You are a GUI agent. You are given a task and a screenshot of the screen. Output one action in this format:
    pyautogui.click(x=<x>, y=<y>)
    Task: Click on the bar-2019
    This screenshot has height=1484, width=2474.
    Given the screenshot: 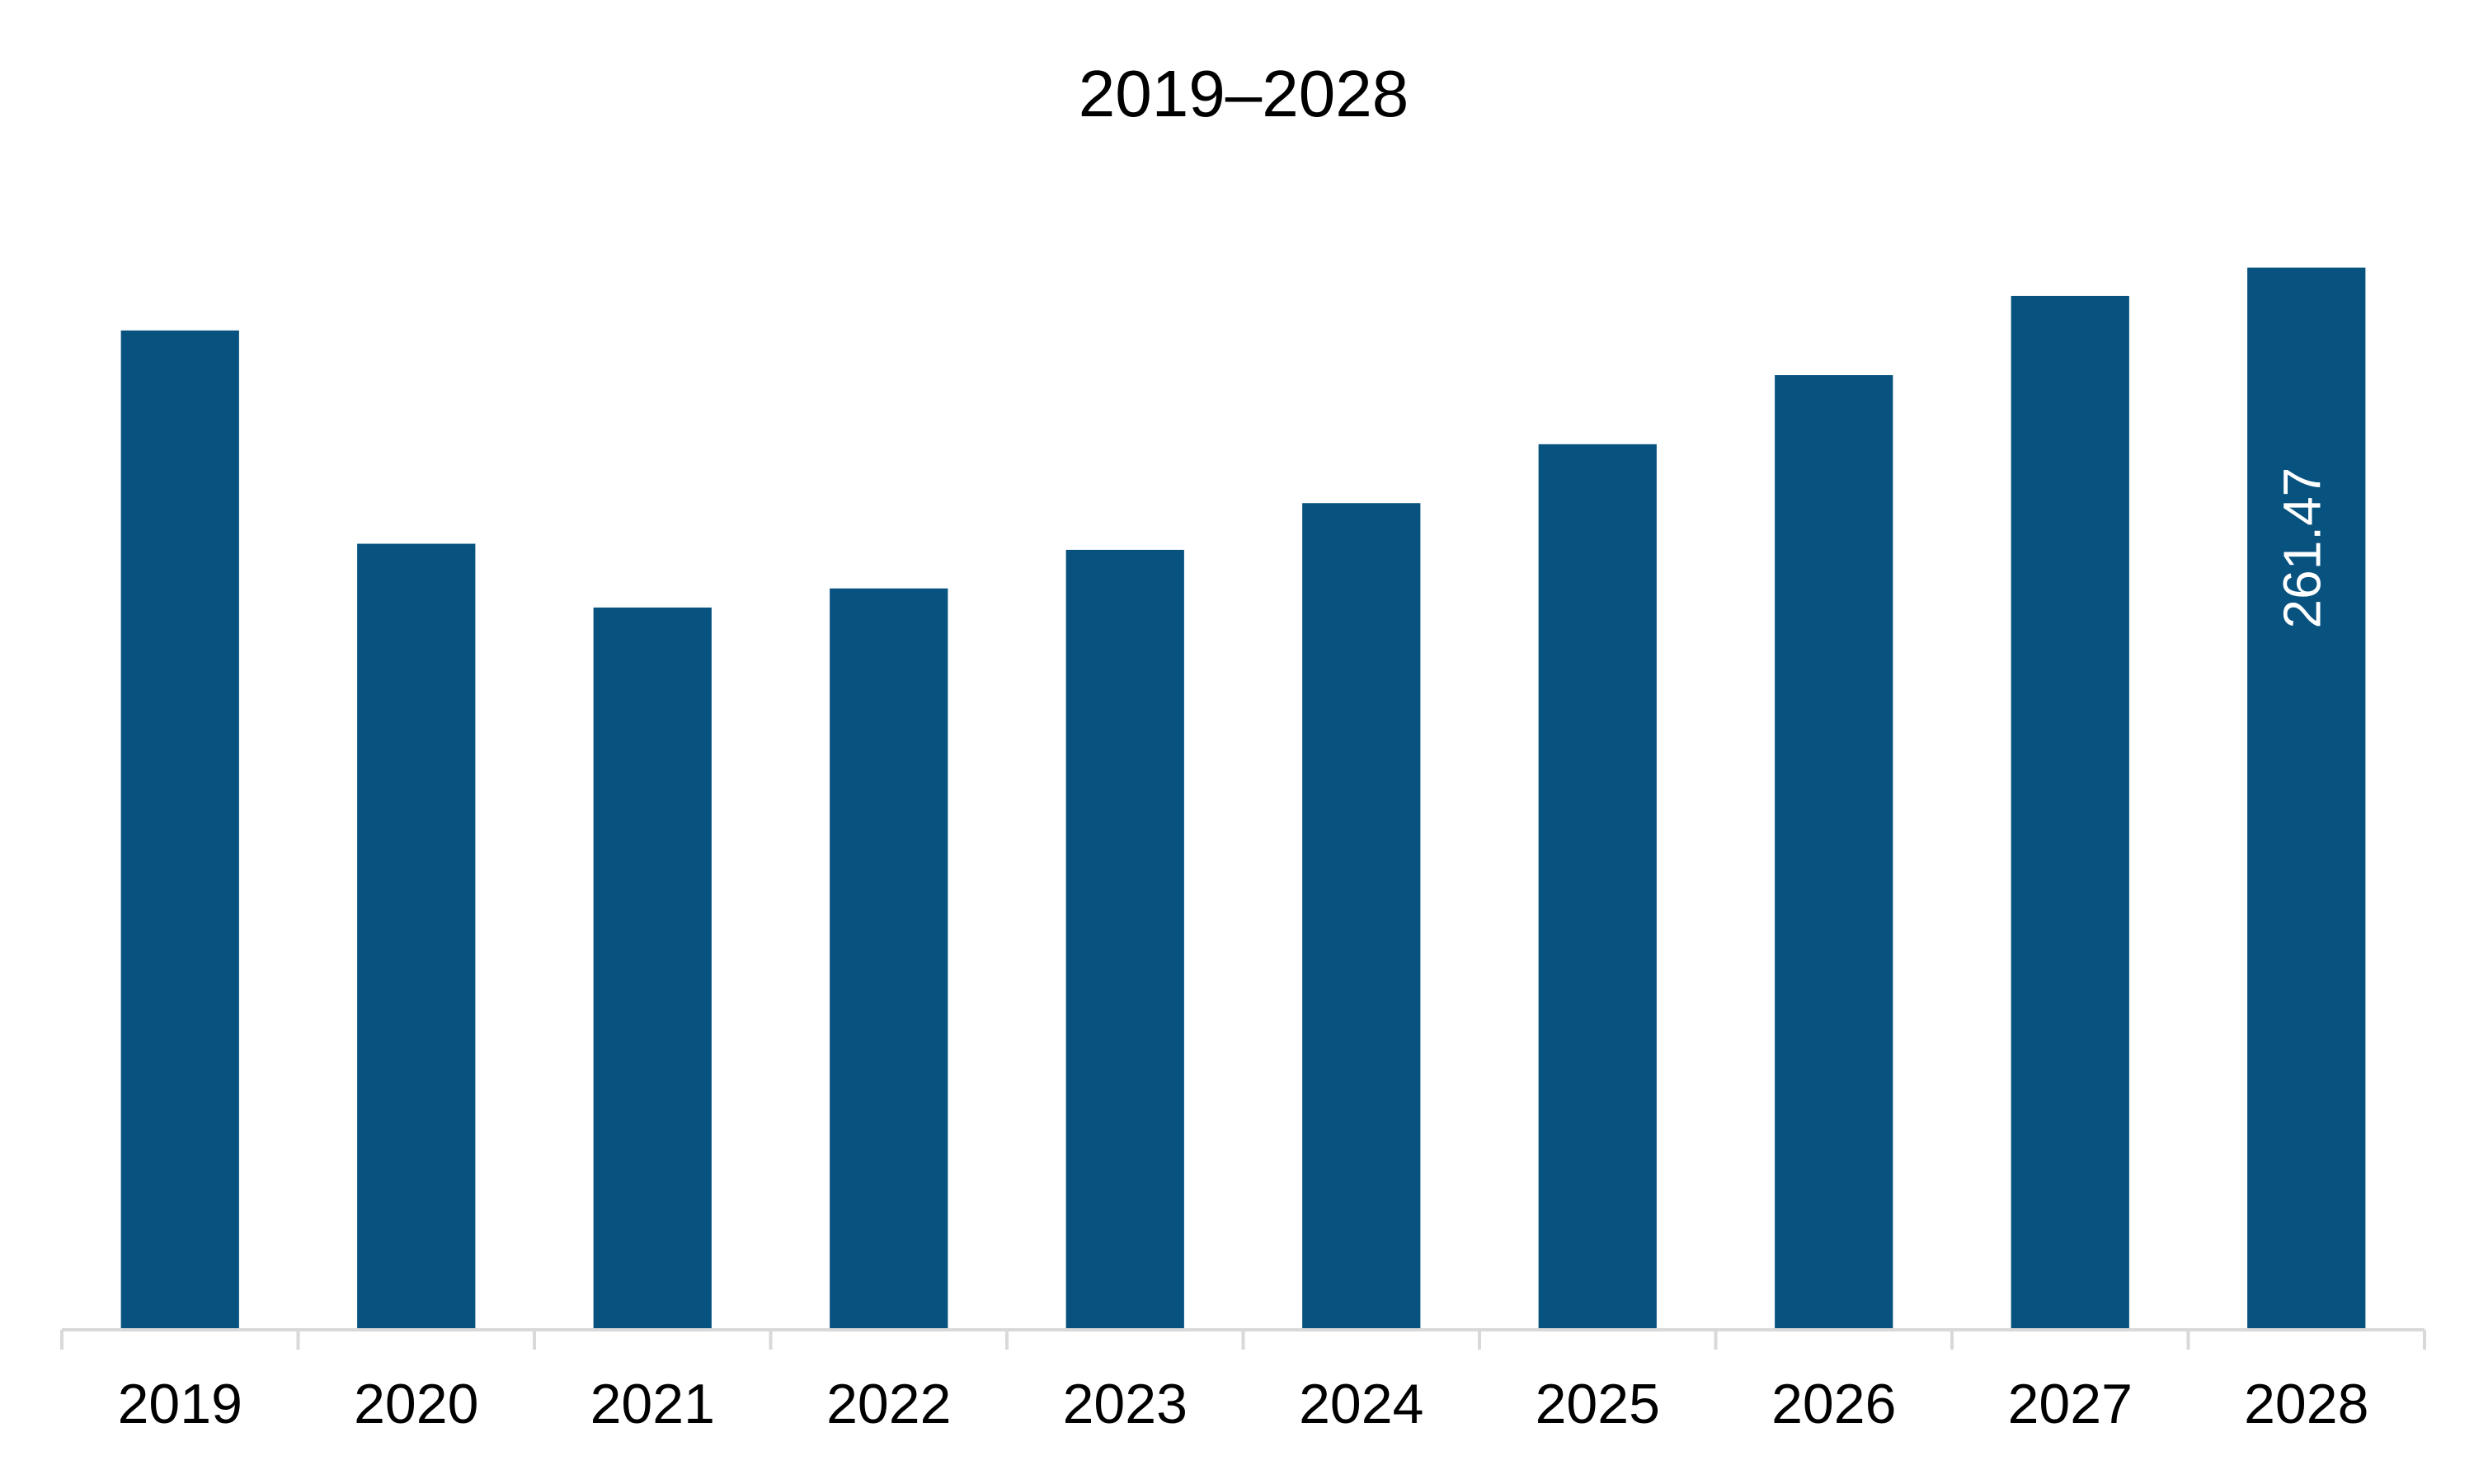 What is the action you would take?
    pyautogui.click(x=179, y=830)
    